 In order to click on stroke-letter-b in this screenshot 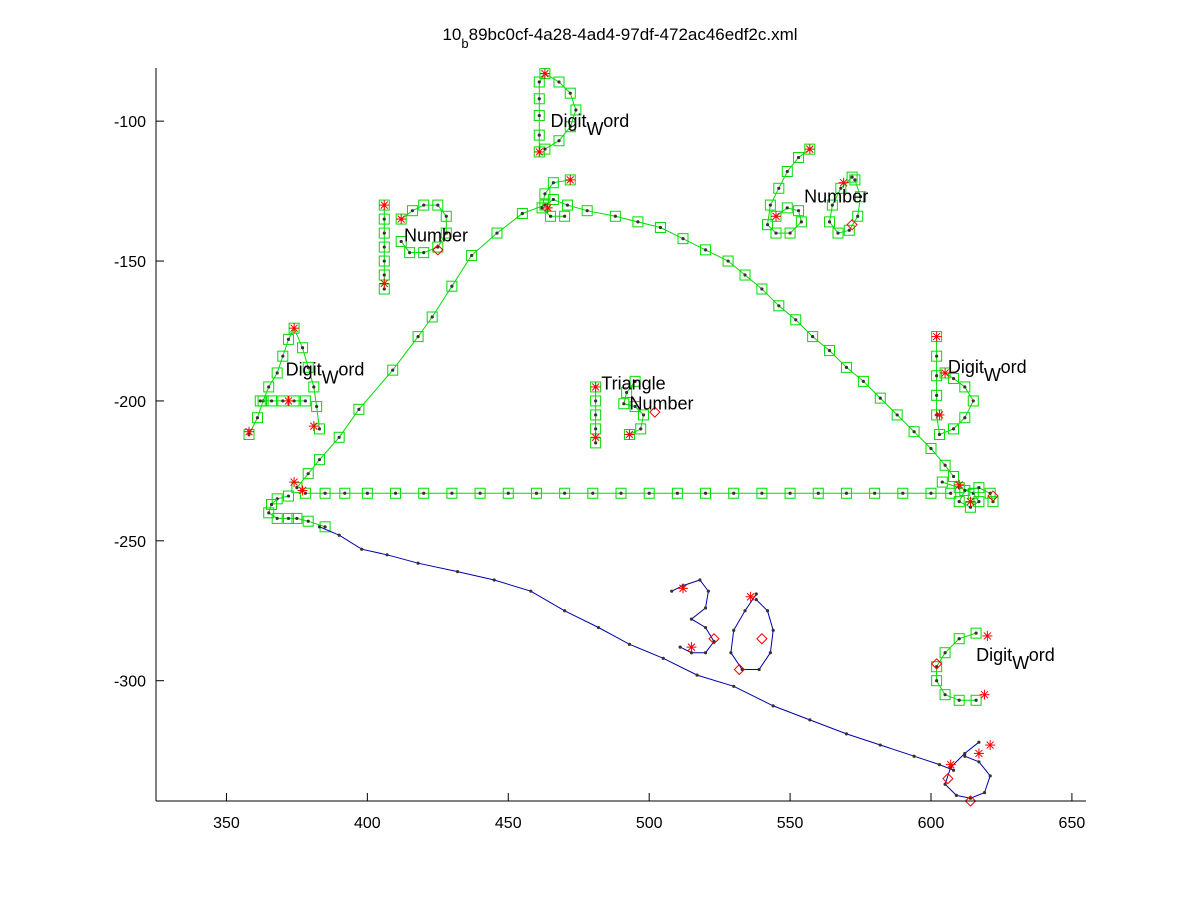, I will do `click(955, 385)`.